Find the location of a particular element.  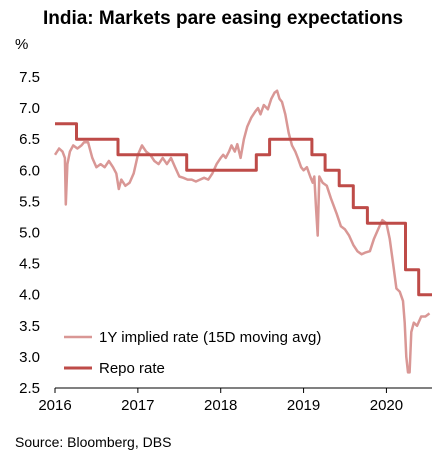

y-tick-label: 2.5 is located at coordinates (29, 388).